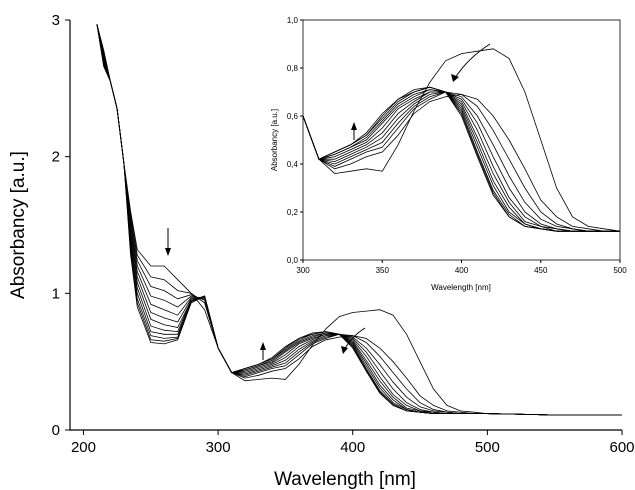  I want to click on inset-y-tick-label: 1,0, so click(293, 20).